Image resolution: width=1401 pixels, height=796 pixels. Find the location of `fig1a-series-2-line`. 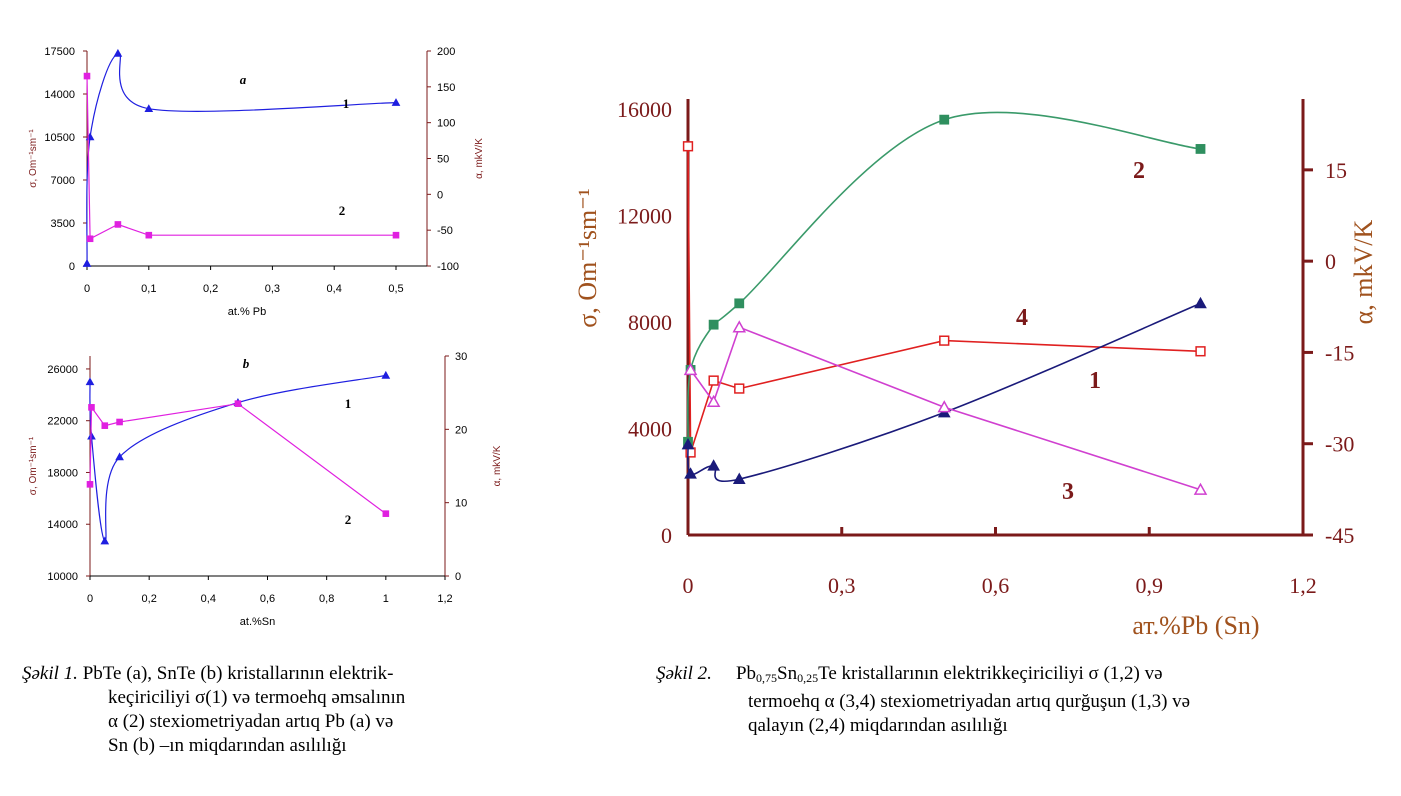

fig1a-series-2-line is located at coordinates (241, 158).